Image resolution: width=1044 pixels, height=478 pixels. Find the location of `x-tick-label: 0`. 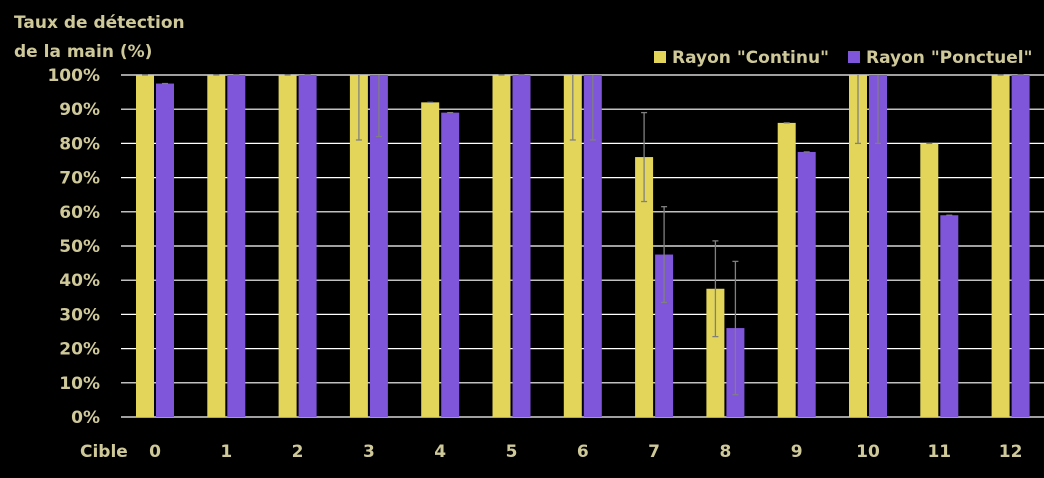

x-tick-label: 0 is located at coordinates (155, 452).